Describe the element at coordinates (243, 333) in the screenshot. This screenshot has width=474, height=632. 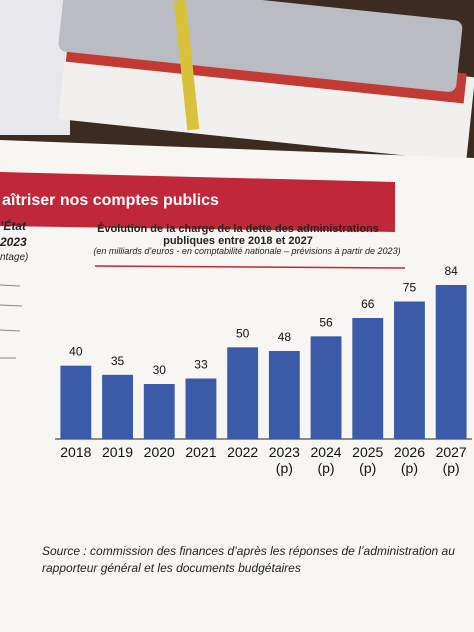
I see `value-label: 50` at that location.